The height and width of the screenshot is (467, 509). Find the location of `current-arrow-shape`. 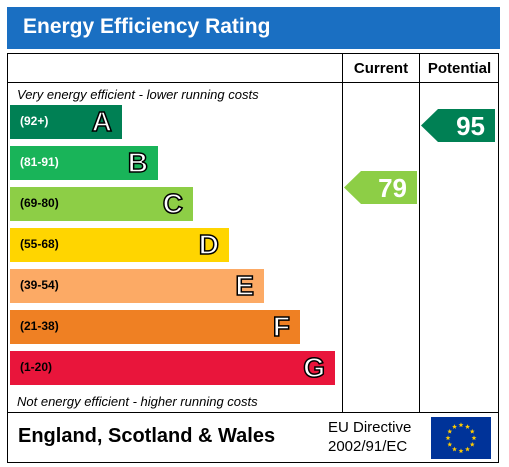

current-arrow-shape is located at coordinates (380, 187).